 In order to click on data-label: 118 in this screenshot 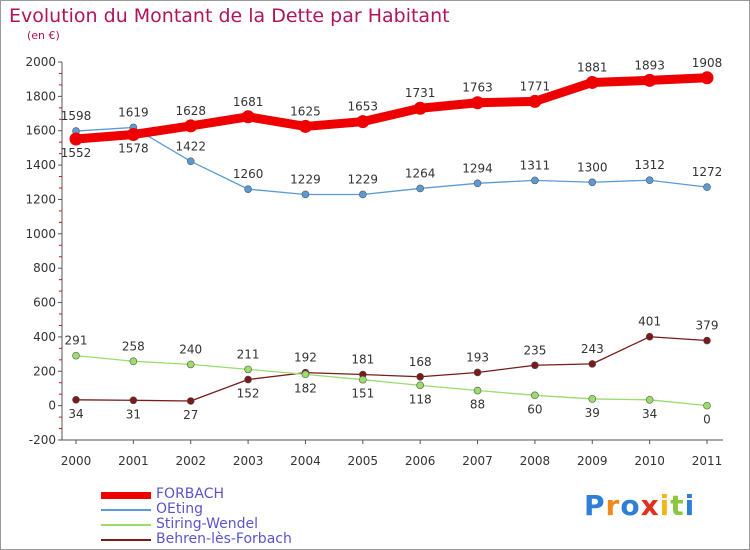, I will do `click(420, 399)`.